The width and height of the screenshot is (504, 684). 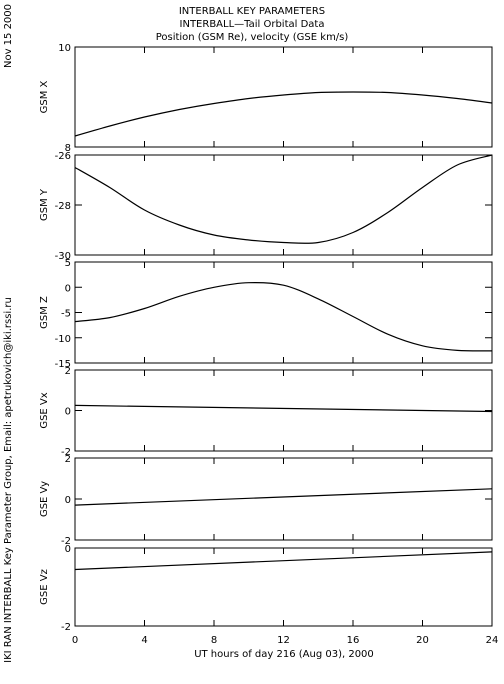 I want to click on y-axis-label: GSE Vy, so click(x=44, y=499).